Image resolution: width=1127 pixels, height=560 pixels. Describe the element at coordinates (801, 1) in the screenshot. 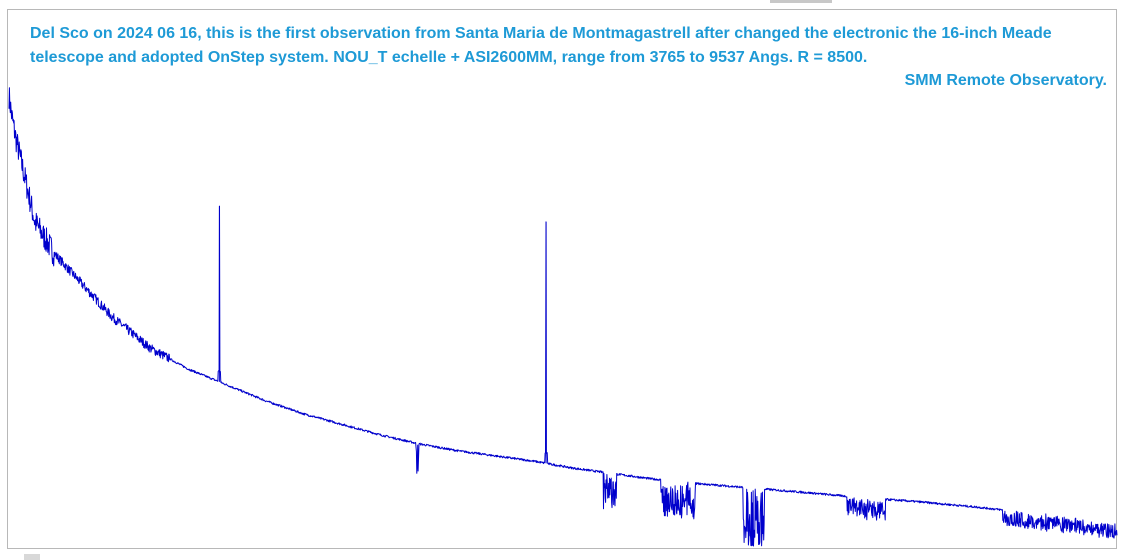

I see `window-tab` at that location.